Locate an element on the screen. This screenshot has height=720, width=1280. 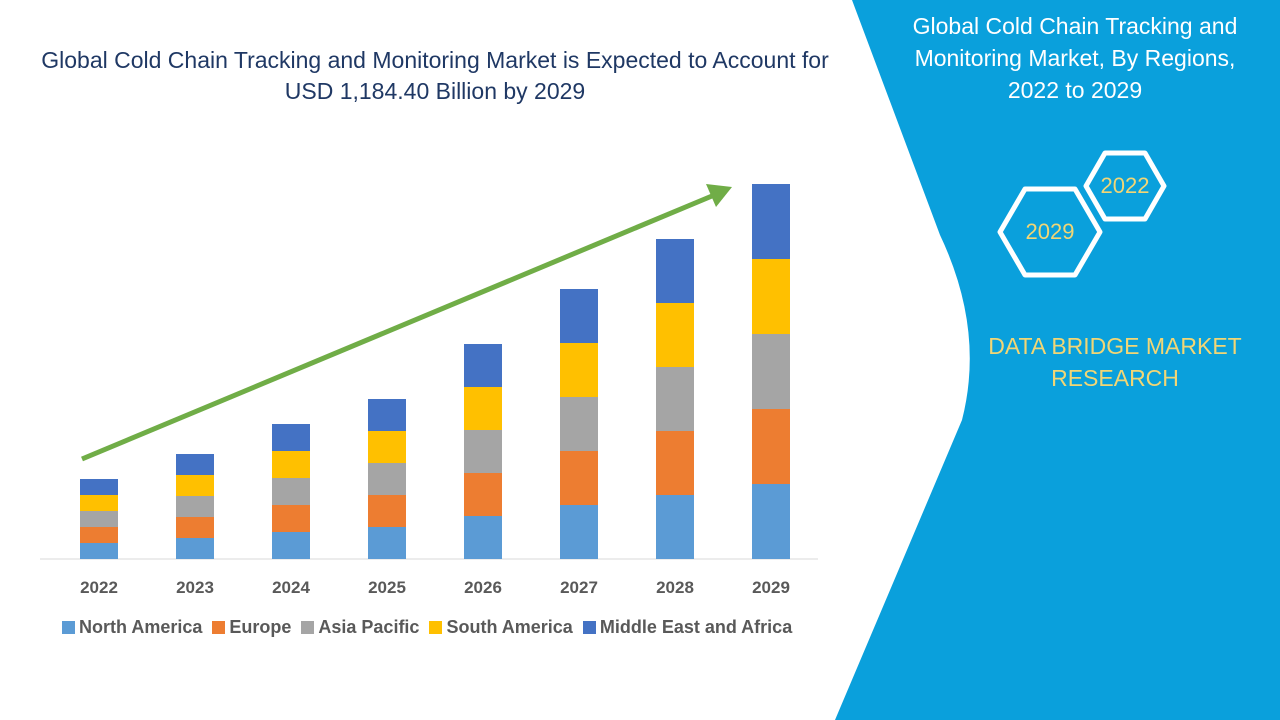
legend-label: Asia Pacific is located at coordinates (369, 627).